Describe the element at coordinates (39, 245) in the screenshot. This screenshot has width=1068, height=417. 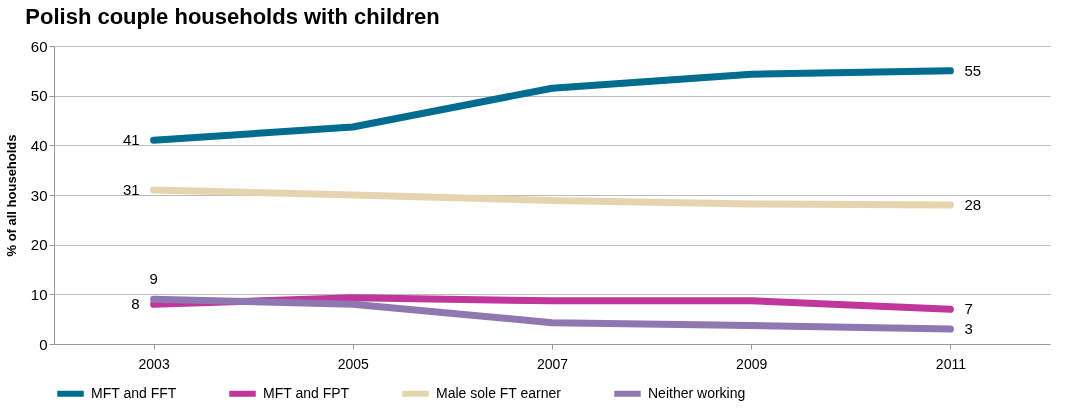
I see `y-tick-label: 20` at that location.